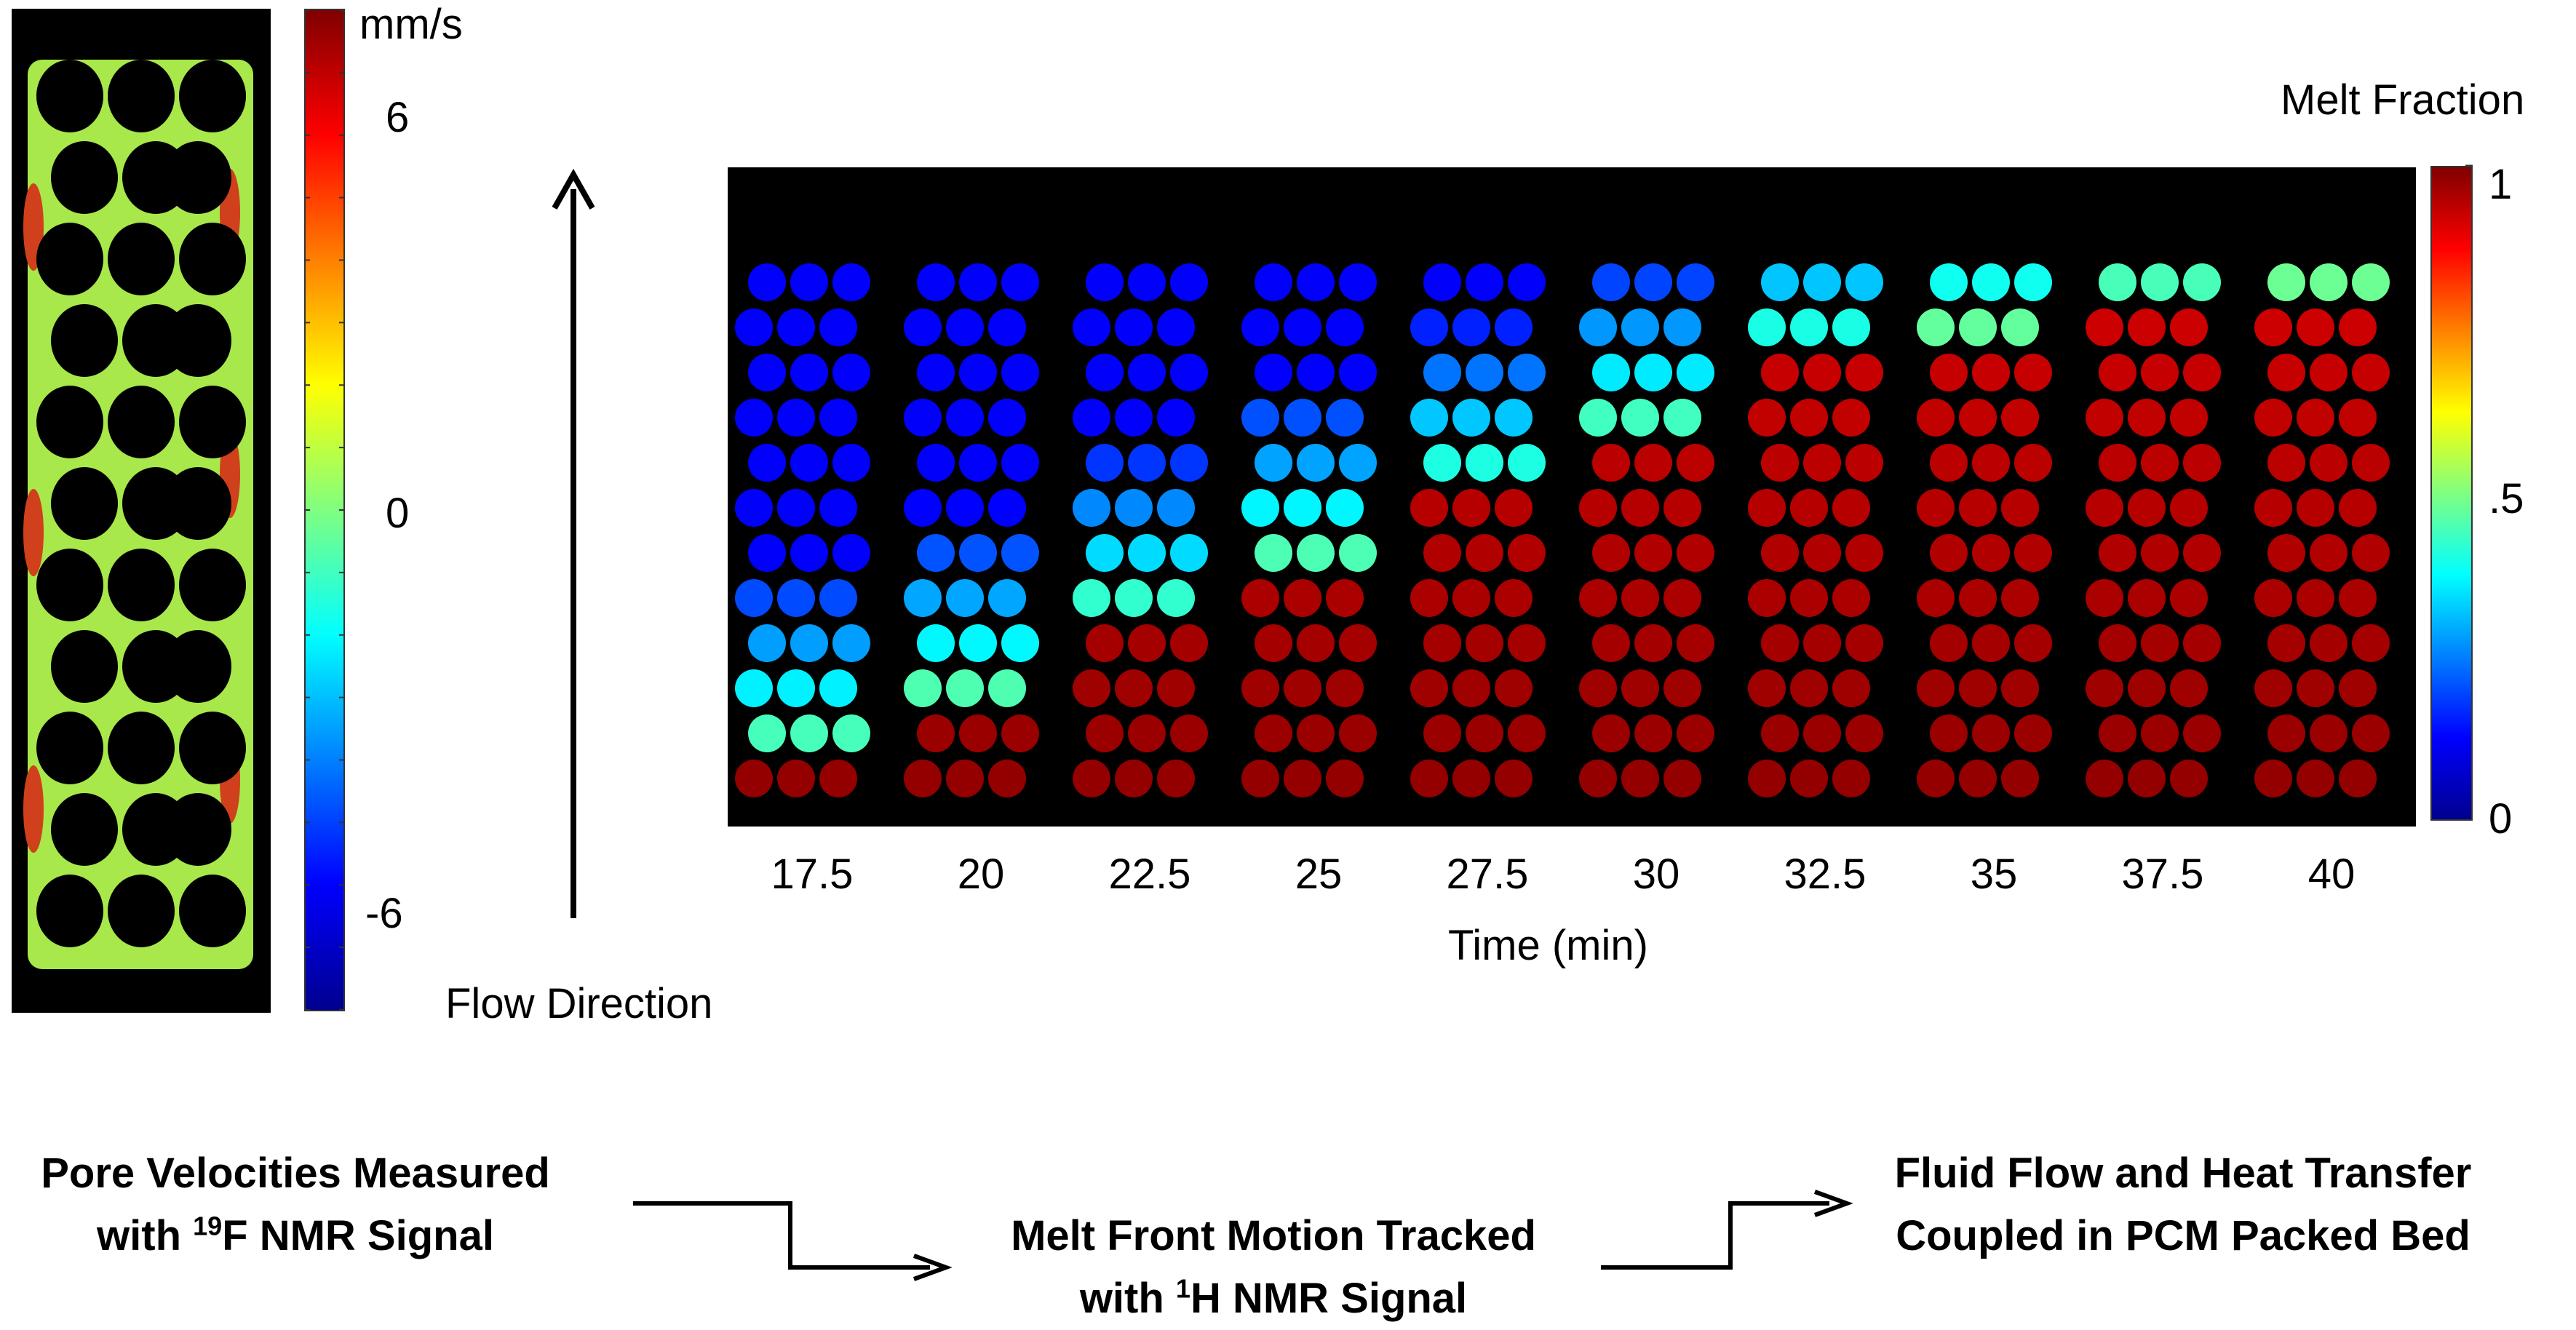 This screenshot has width=2576, height=1330. Describe the element at coordinates (1319, 874) in the screenshot. I see `time-tick-25: 25` at that location.